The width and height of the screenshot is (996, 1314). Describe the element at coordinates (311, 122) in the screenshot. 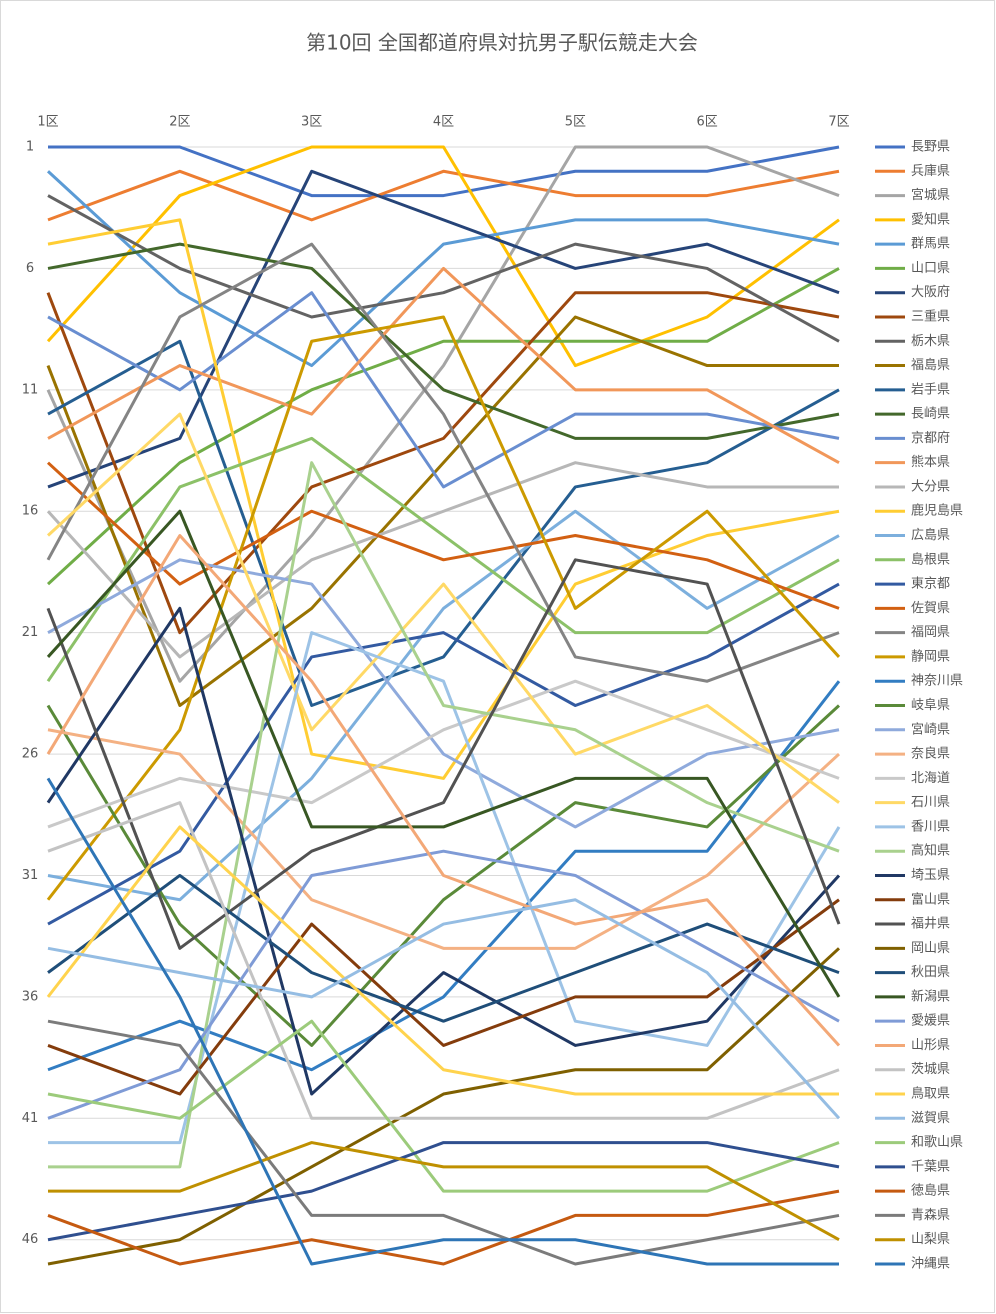

I see `x-tick-label: 3区` at that location.